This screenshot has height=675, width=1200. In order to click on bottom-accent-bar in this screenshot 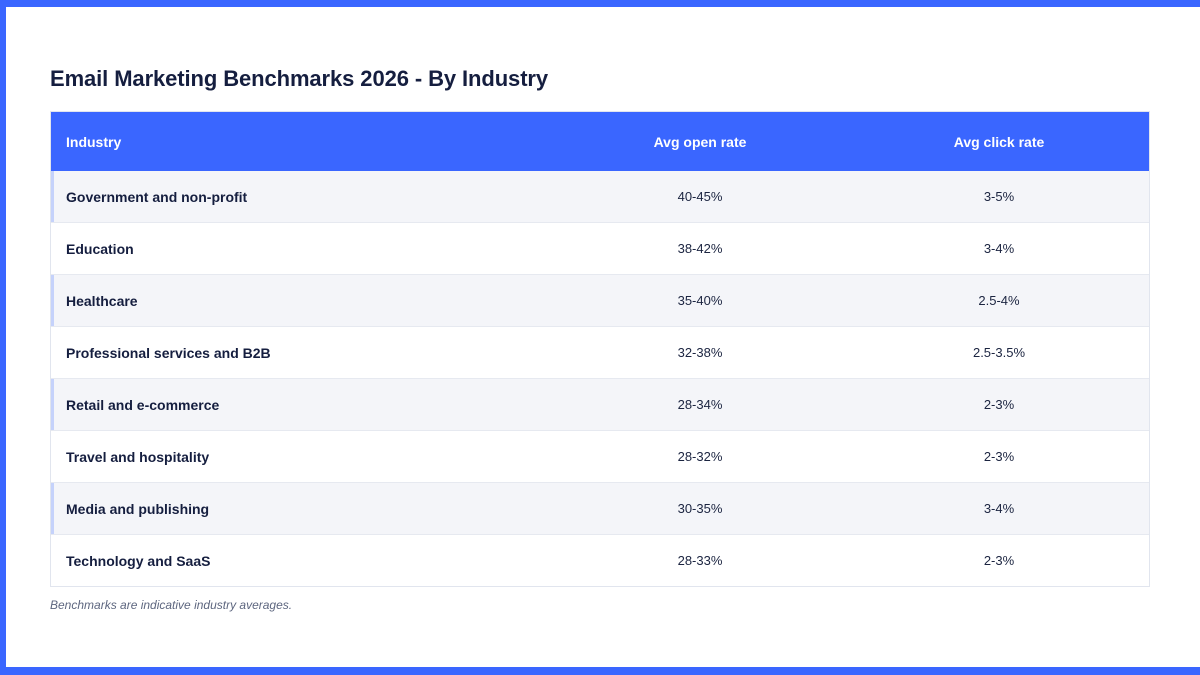, I will do `click(600, 671)`.